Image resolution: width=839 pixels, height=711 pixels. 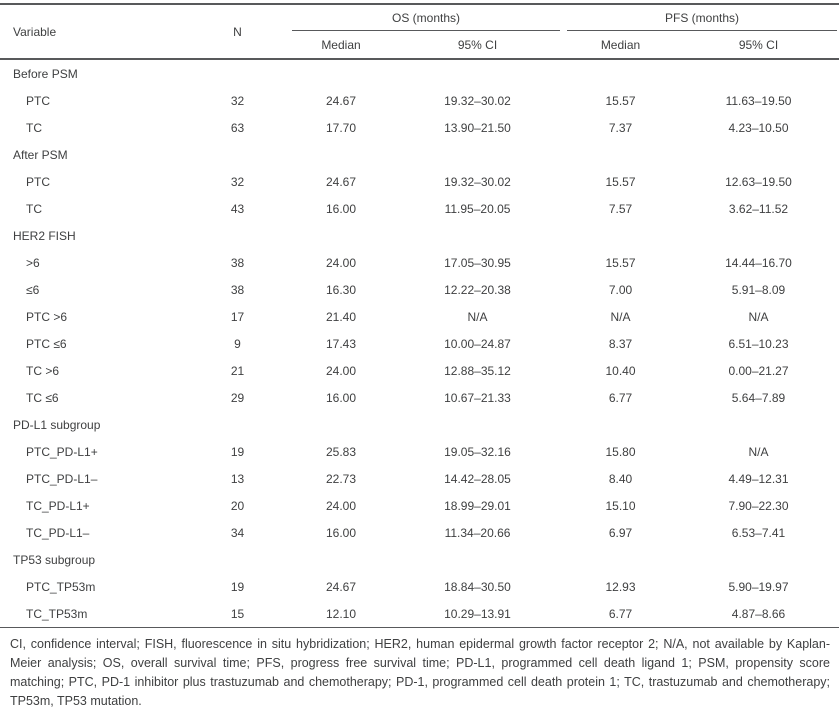 What do you see at coordinates (58, 505) in the screenshot?
I see `row-label: TC_PD-L1+` at bounding box center [58, 505].